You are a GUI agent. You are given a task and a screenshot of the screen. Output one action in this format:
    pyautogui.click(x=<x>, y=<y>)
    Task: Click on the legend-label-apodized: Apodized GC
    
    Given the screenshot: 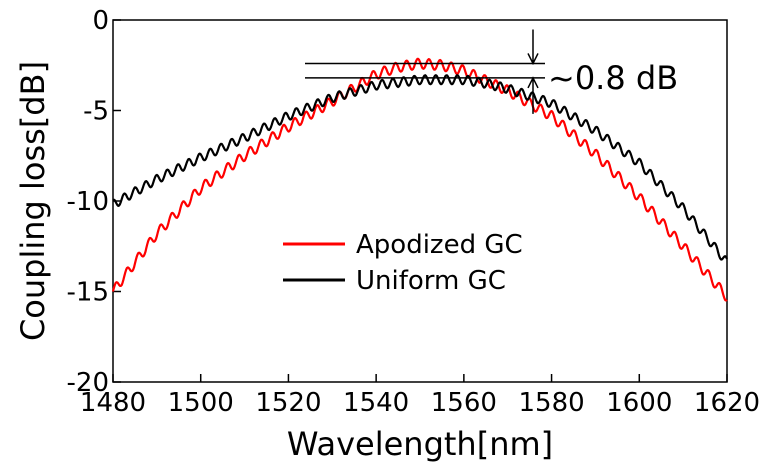 What is the action you would take?
    pyautogui.click(x=439, y=245)
    